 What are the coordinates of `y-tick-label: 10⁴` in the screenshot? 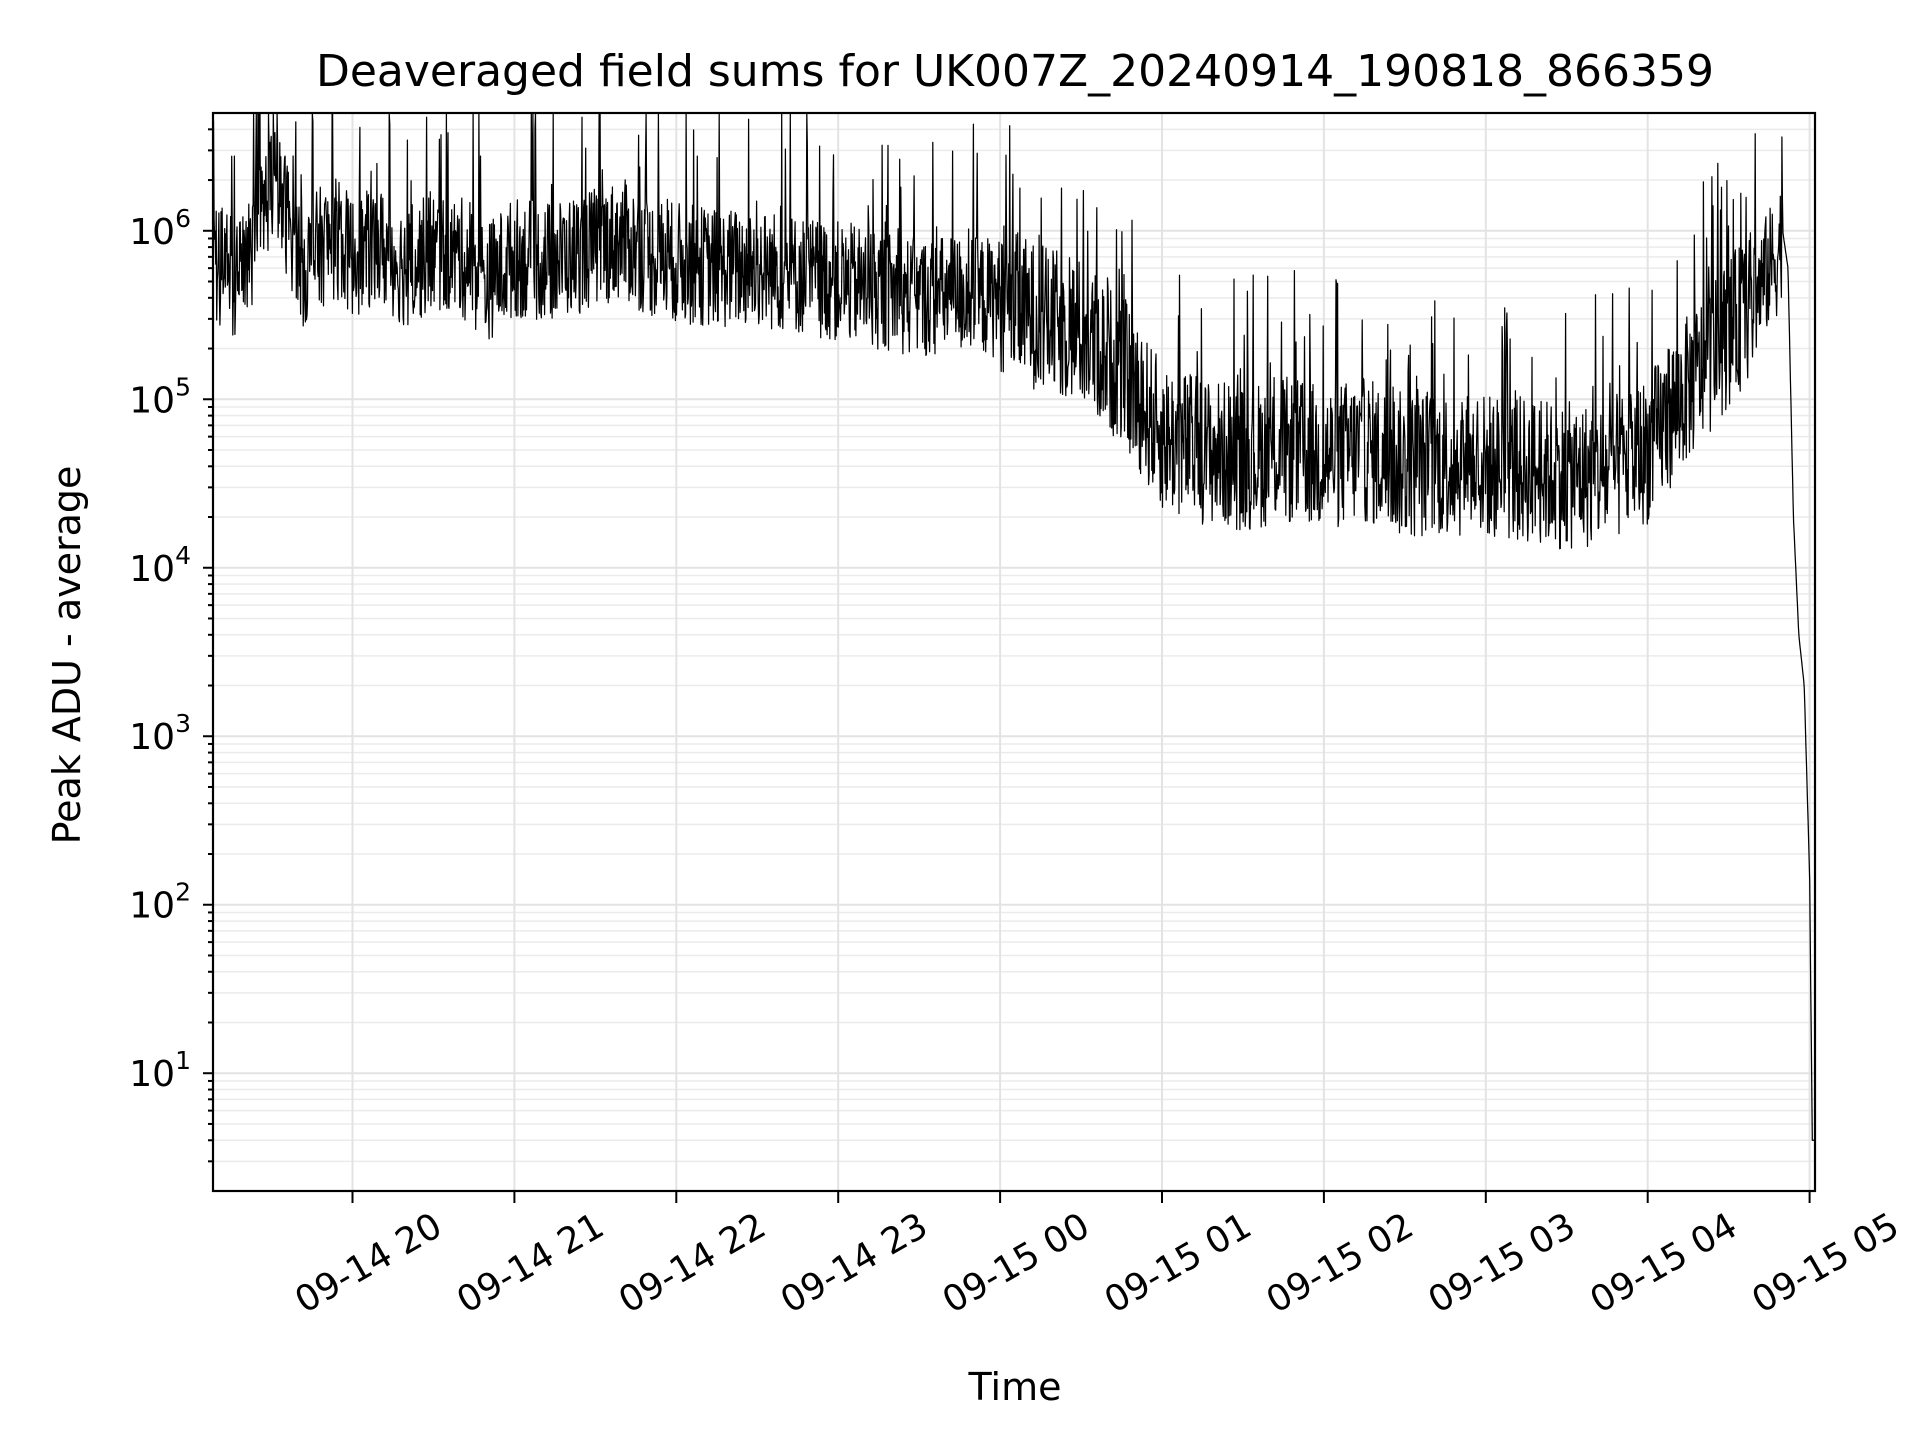 It's located at (160, 565).